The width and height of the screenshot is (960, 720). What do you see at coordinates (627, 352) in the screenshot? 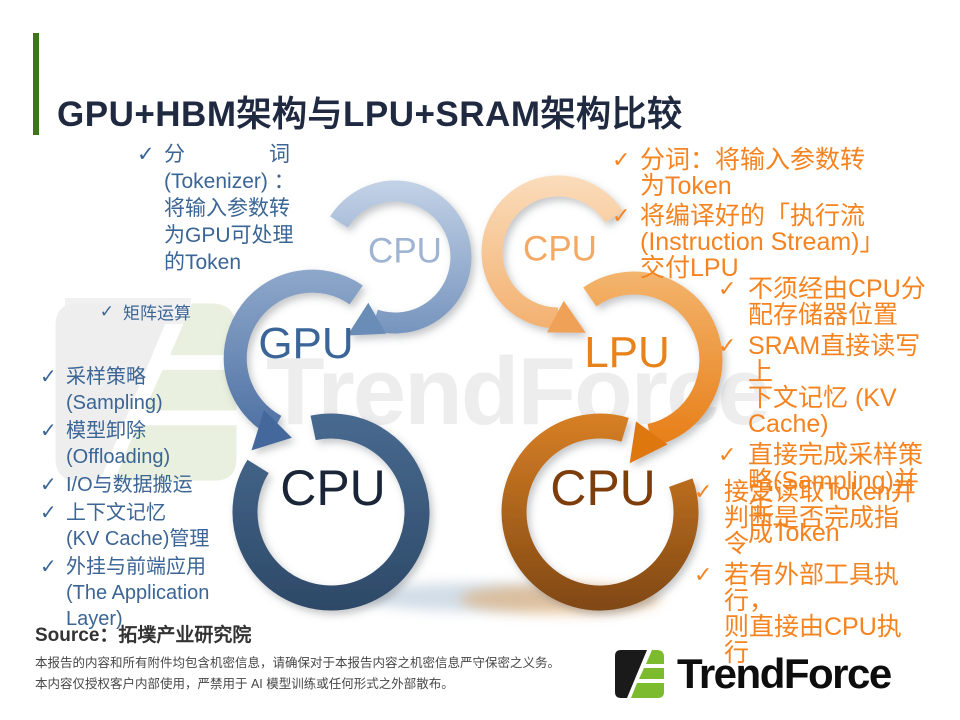
I see `right-mid-ring-label: LPU` at bounding box center [627, 352].